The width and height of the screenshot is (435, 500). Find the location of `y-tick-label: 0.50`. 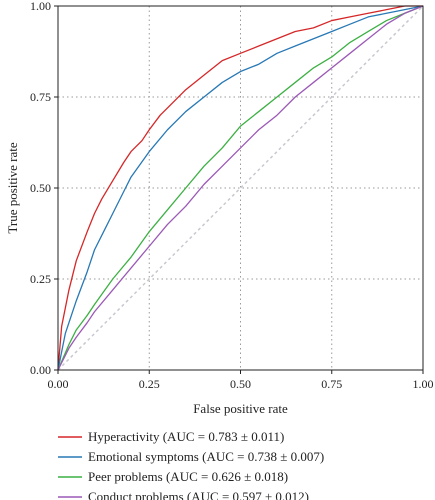

y-tick-label: 0.50 is located at coordinates (40, 188).